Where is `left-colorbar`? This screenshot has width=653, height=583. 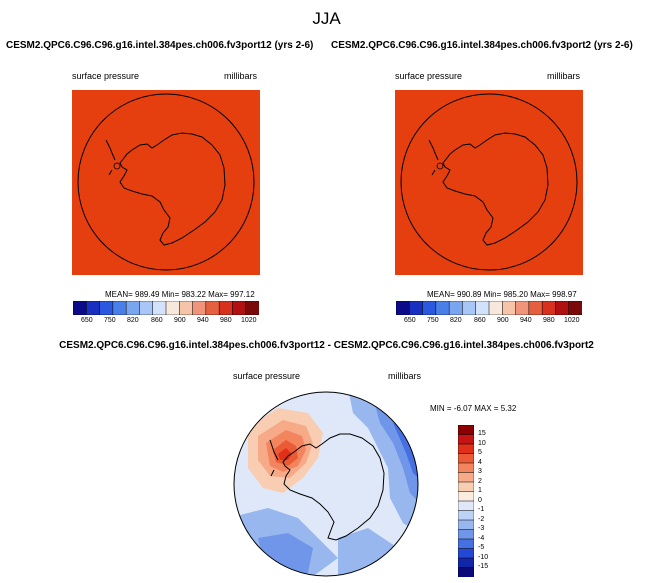 left-colorbar is located at coordinates (166, 308).